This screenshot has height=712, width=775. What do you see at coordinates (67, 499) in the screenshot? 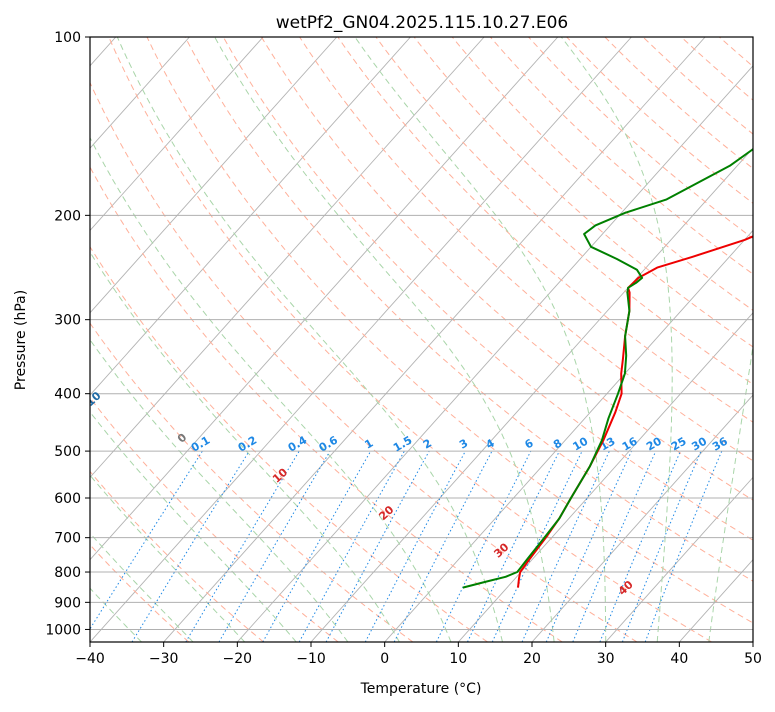
I see `y-tick-label: 600` at bounding box center [67, 499].